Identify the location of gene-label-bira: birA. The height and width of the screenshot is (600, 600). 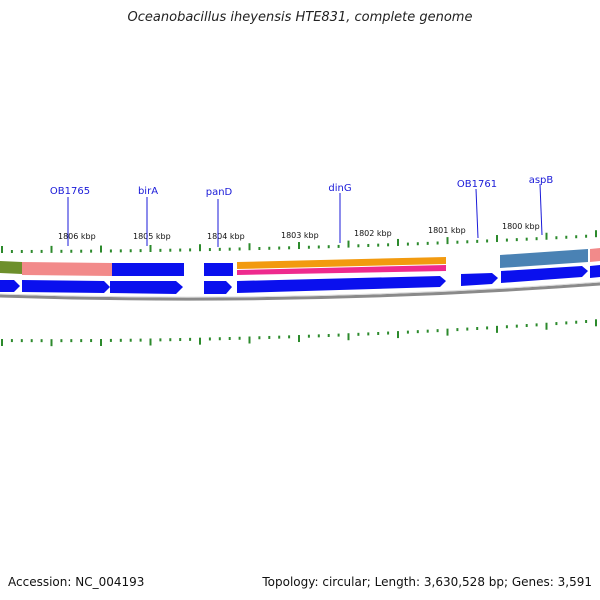
(148, 191).